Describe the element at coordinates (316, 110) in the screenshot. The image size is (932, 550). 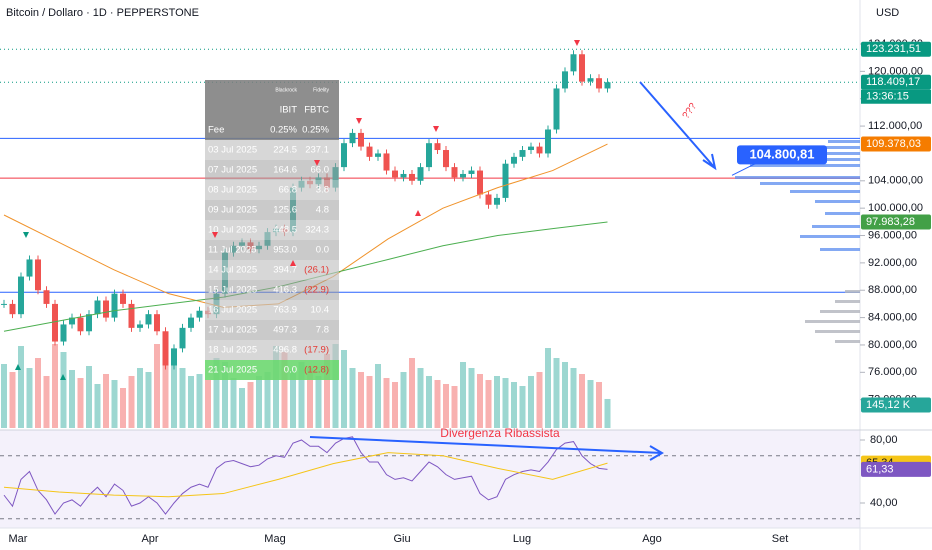
I see `ticker: FBTC` at that location.